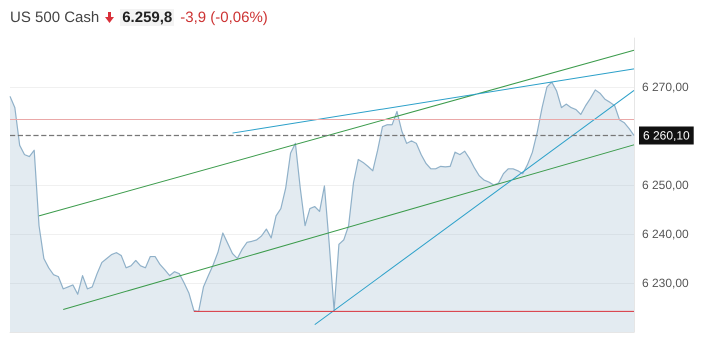 The height and width of the screenshot is (340, 720). I want to click on y-tick-label: 6 270,00, so click(666, 87).